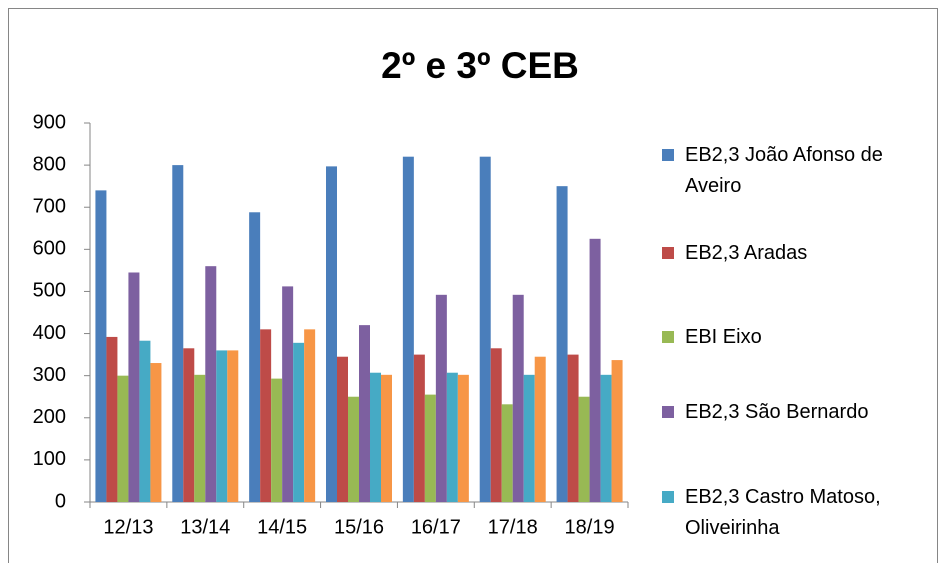 This screenshot has height=563, width=939. What do you see at coordinates (49, 333) in the screenshot?
I see `y-tick-label: 400` at bounding box center [49, 333].